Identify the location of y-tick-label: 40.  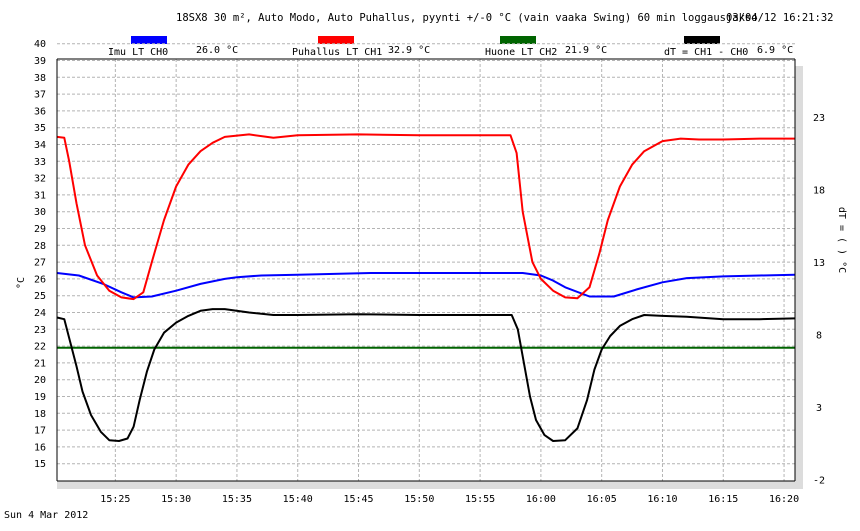
(40, 44).